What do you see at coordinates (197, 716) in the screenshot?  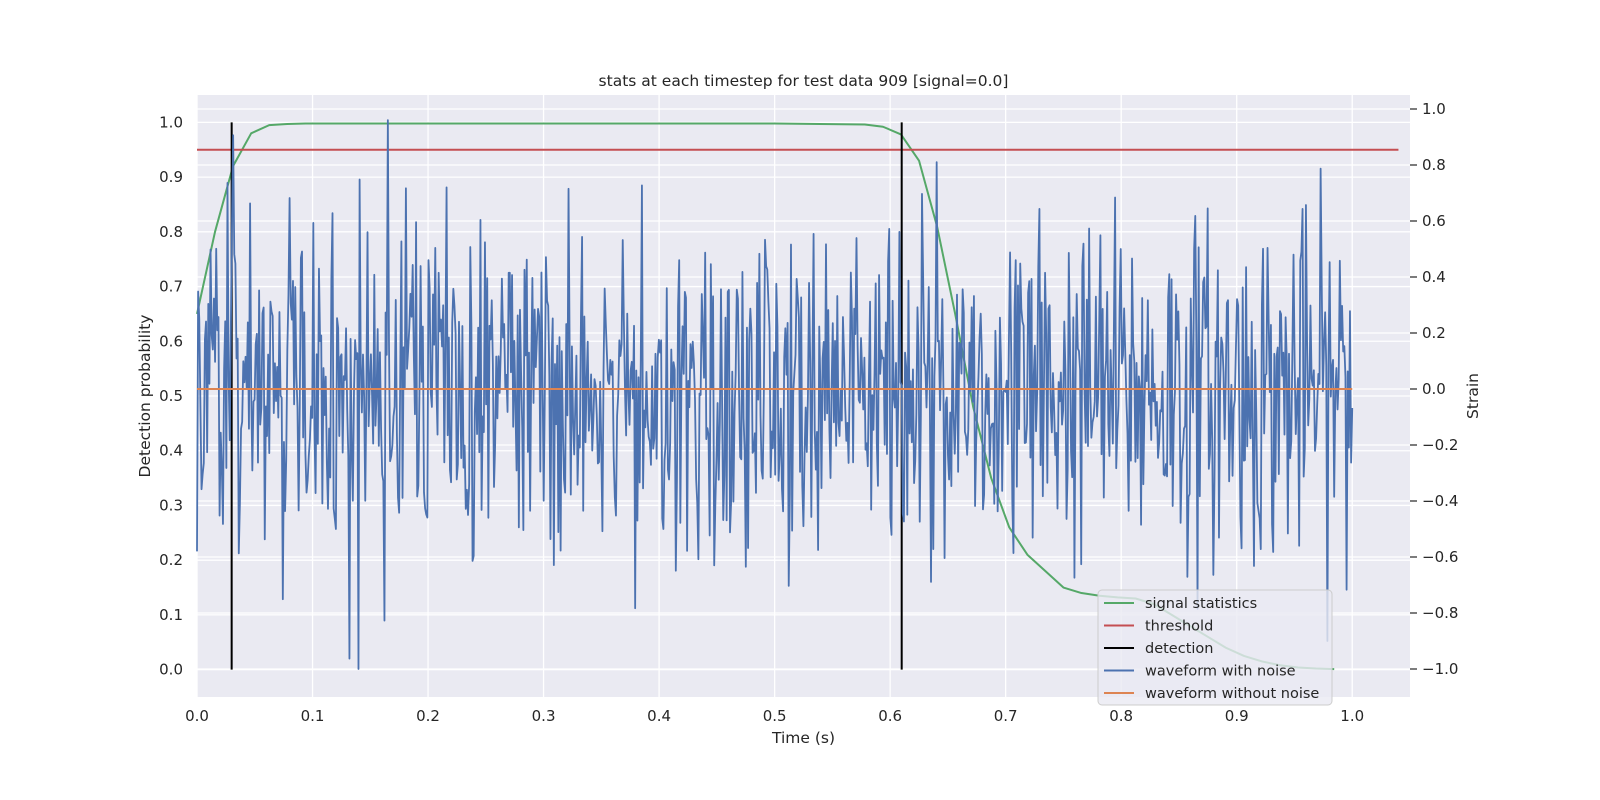 I see `x-tick-label: 0.0` at bounding box center [197, 716].